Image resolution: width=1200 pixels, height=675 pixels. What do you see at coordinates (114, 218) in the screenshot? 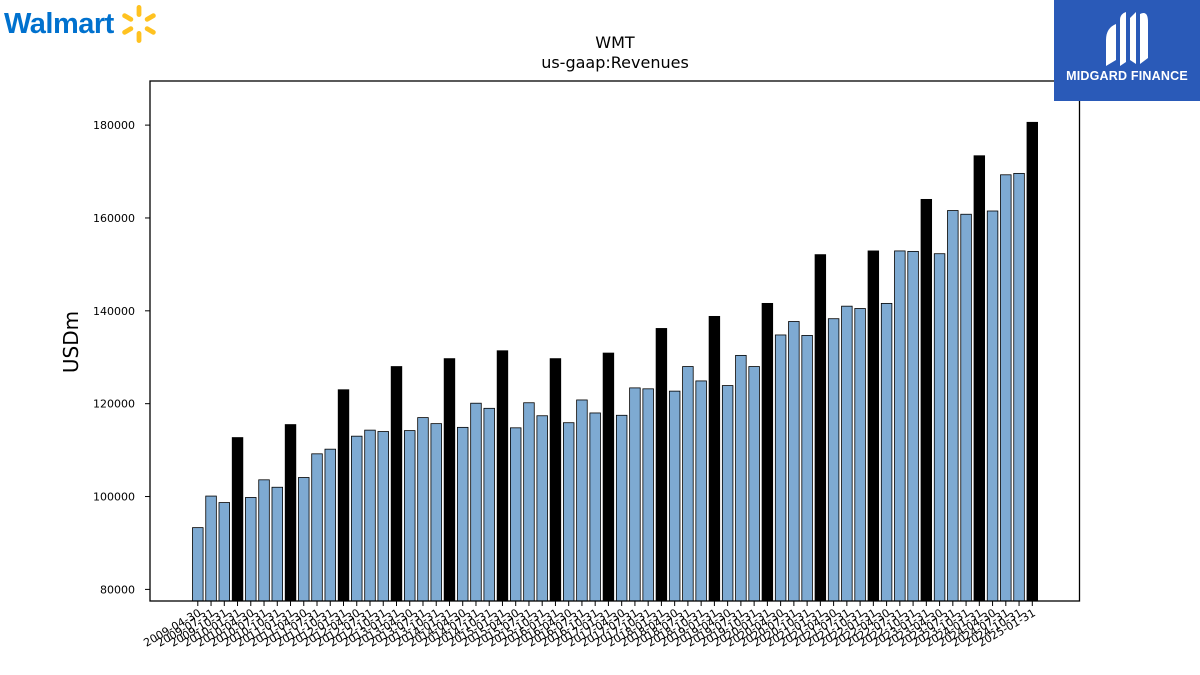
I see `y-tick-label: 160000` at bounding box center [114, 218].